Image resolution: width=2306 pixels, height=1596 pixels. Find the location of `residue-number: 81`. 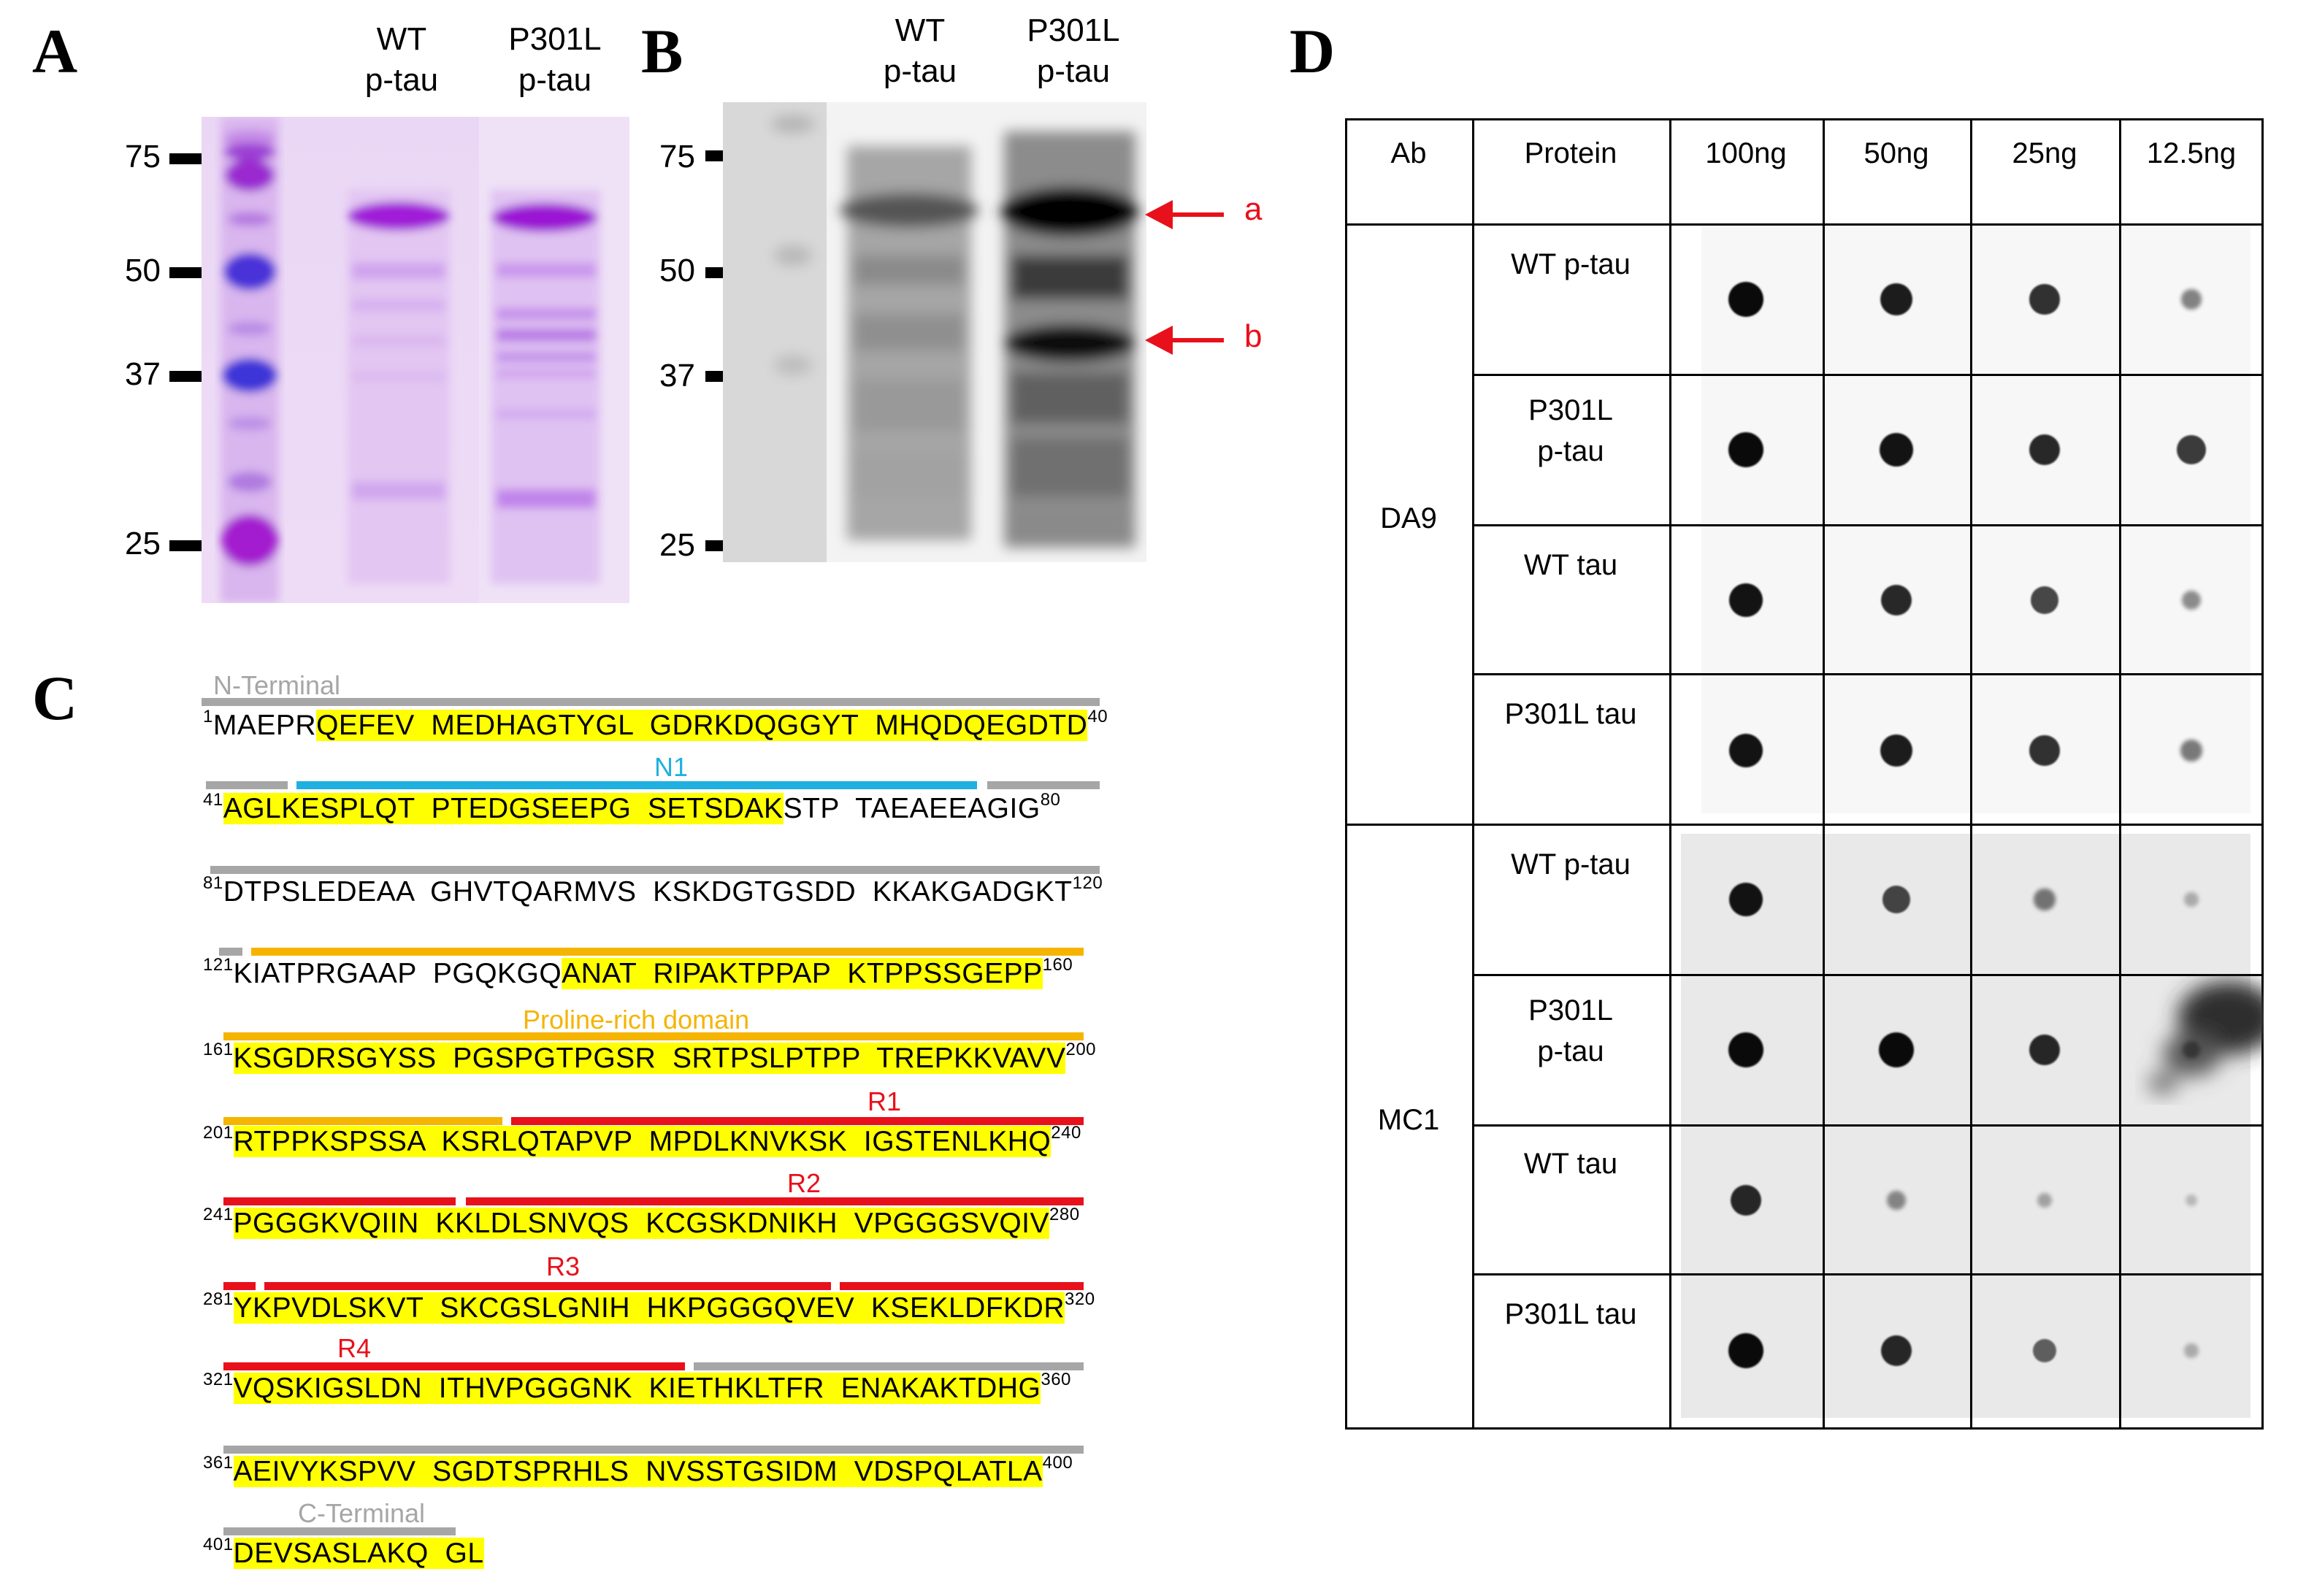

residue-number: 81 is located at coordinates (213, 883).